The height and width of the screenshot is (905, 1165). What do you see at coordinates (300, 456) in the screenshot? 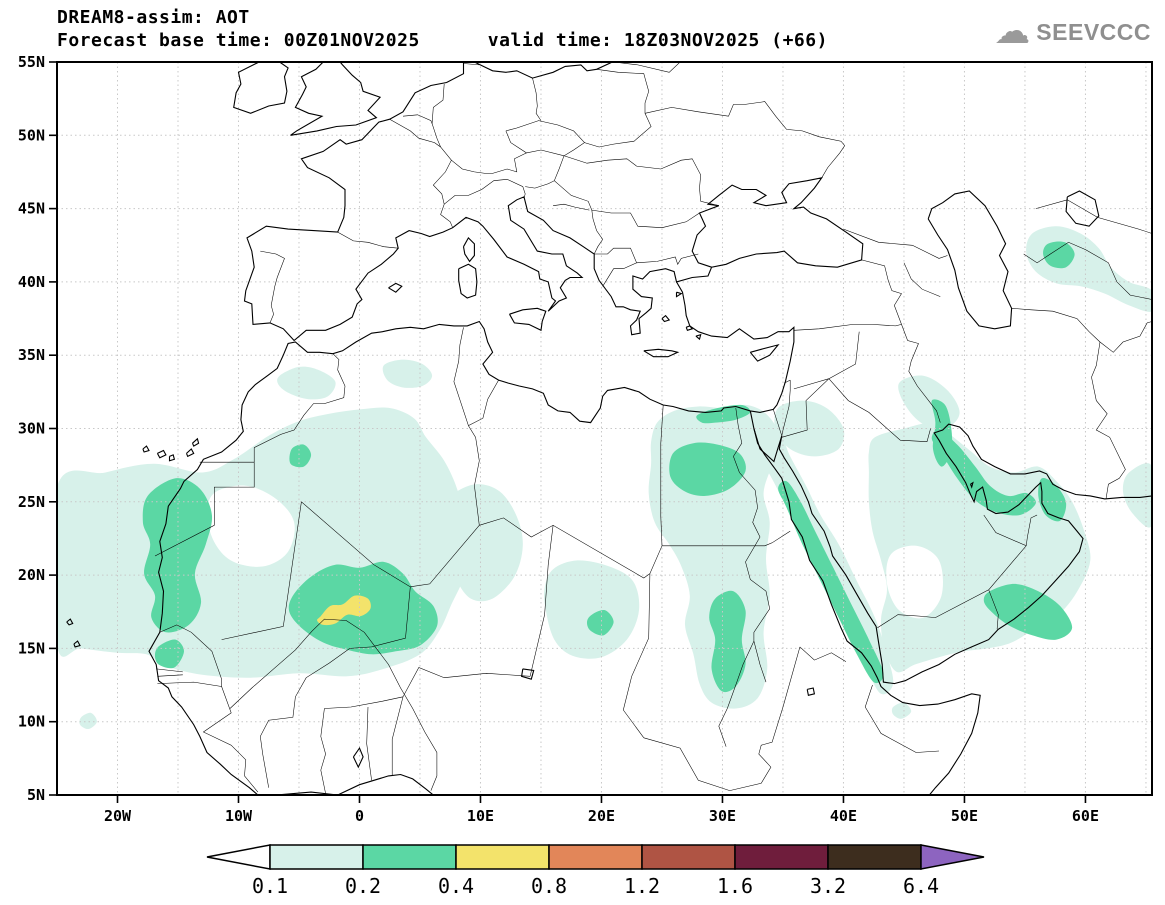
I see `aot-region-north-algeria-core` at bounding box center [300, 456].